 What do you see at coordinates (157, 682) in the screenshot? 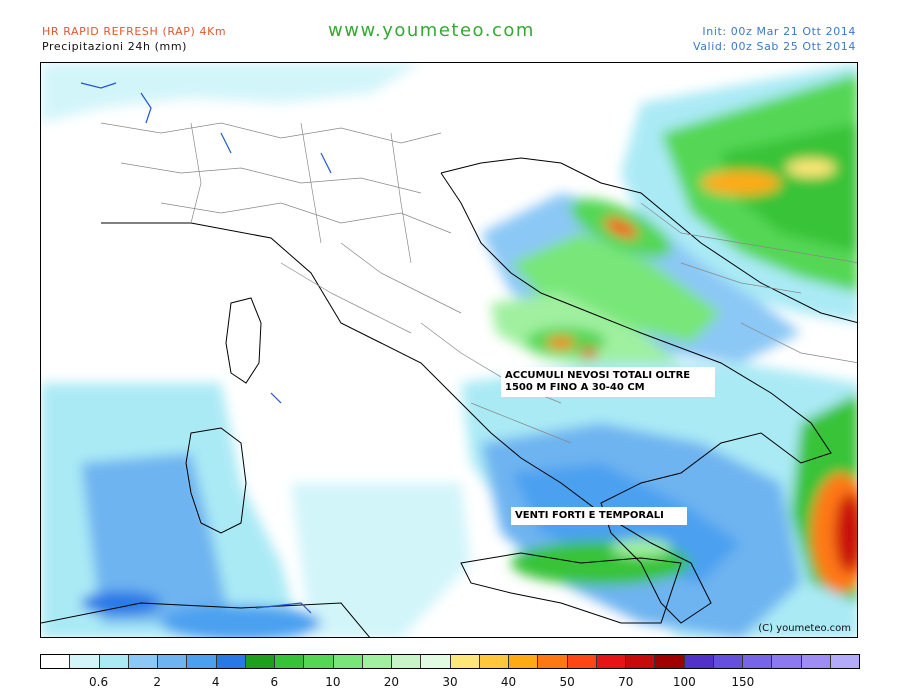
I see `legend-label: 2` at bounding box center [157, 682].